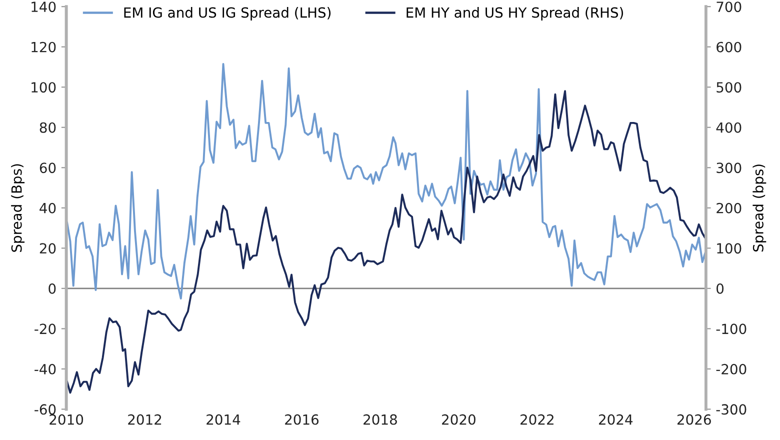 This screenshot has height=440, width=780. Describe the element at coordinates (67, 419) in the screenshot. I see `x-tick-label: 2010` at that location.